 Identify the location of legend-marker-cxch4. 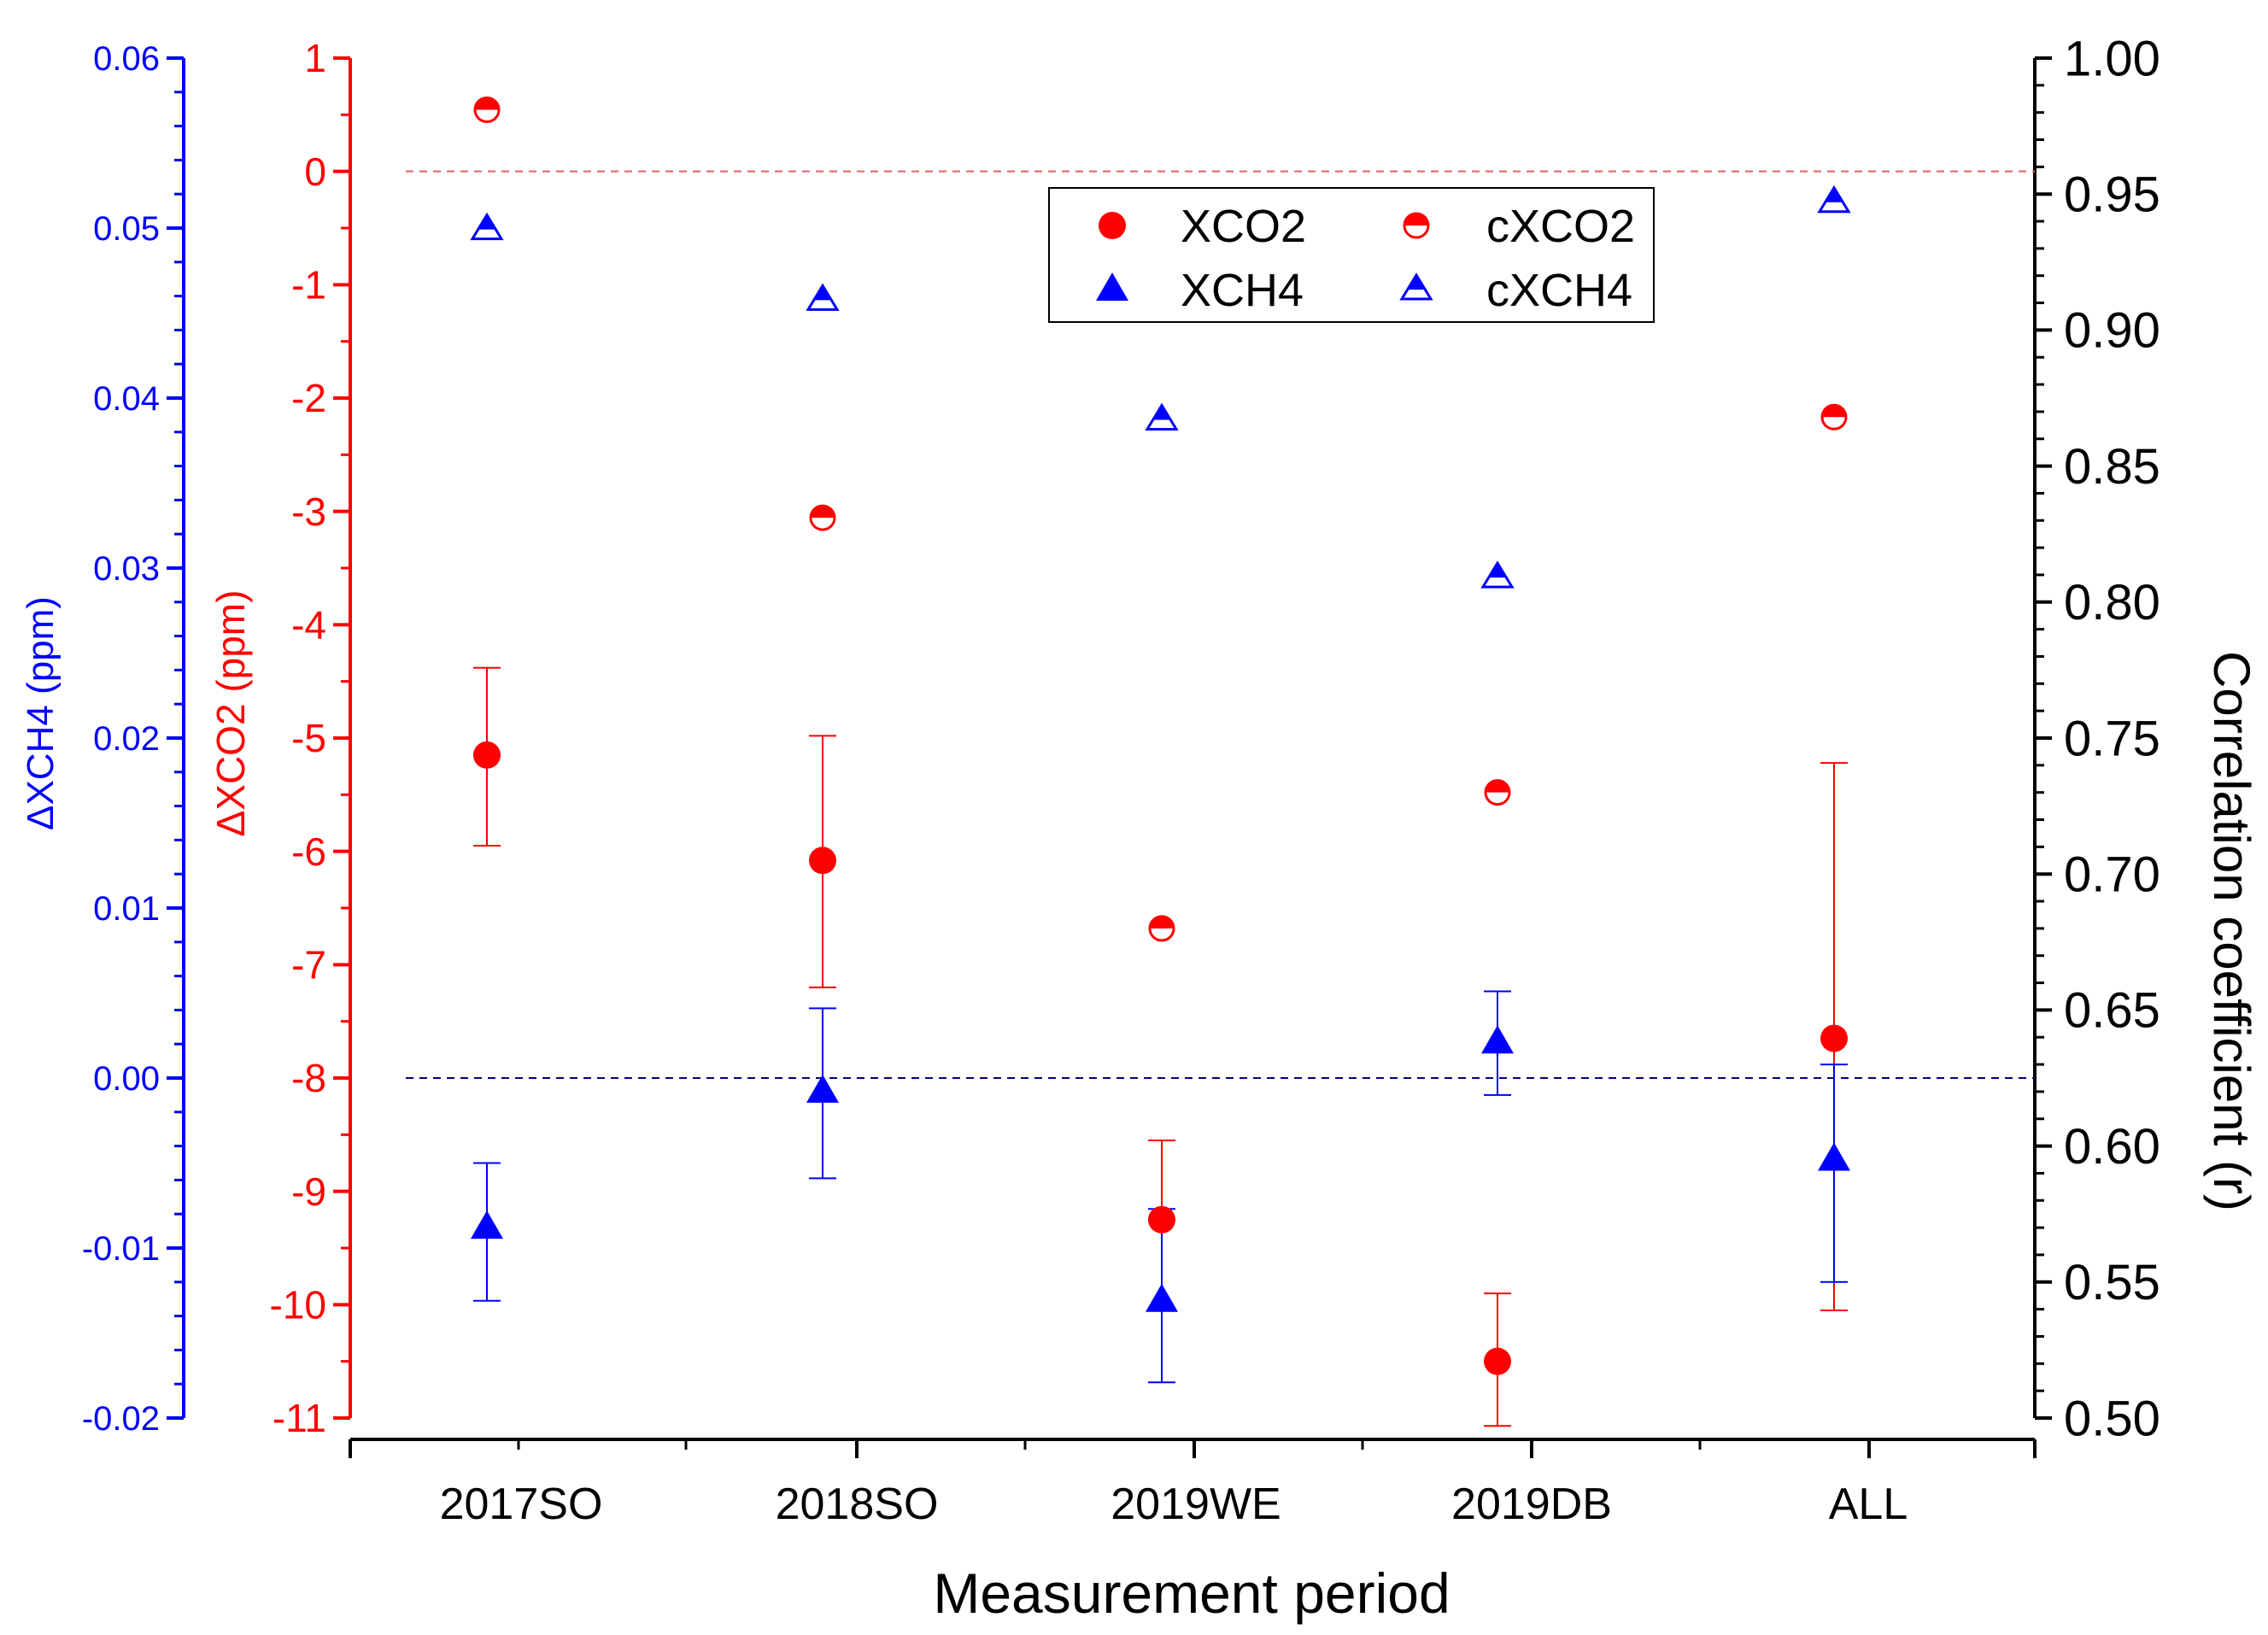
(1416, 286).